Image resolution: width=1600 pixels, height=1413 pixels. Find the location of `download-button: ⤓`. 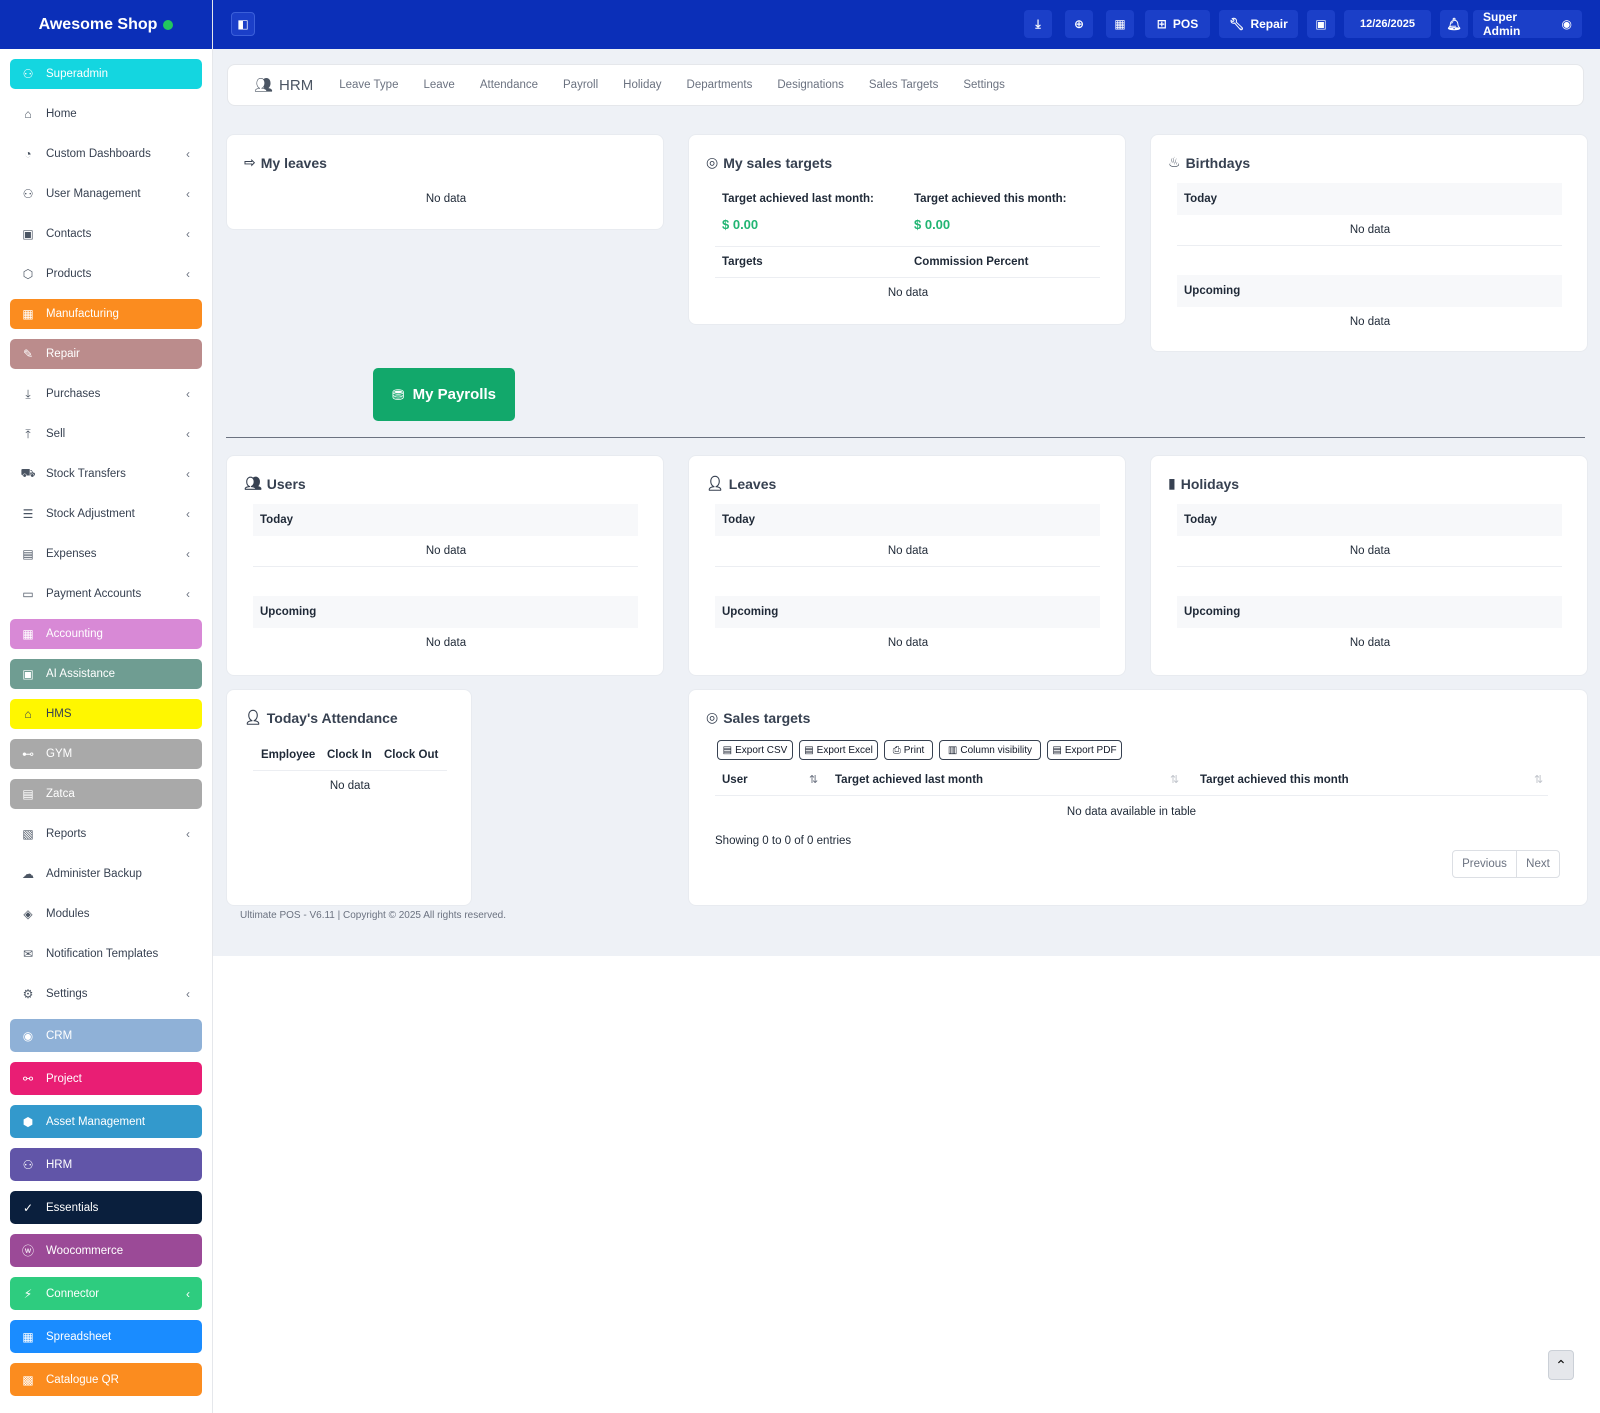

download-button: ⤓ is located at coordinates (1038, 24).